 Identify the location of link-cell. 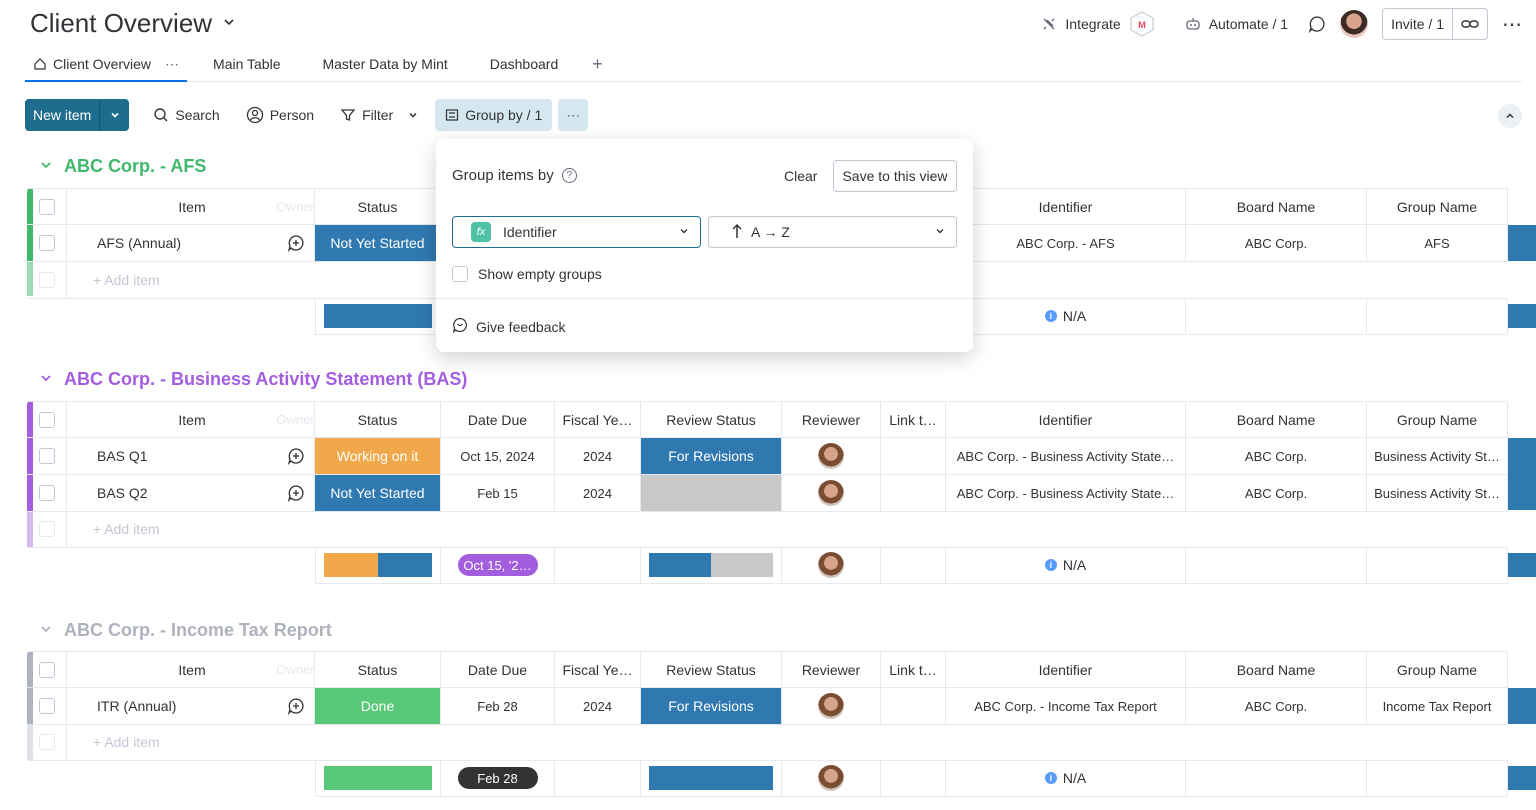
(913, 456).